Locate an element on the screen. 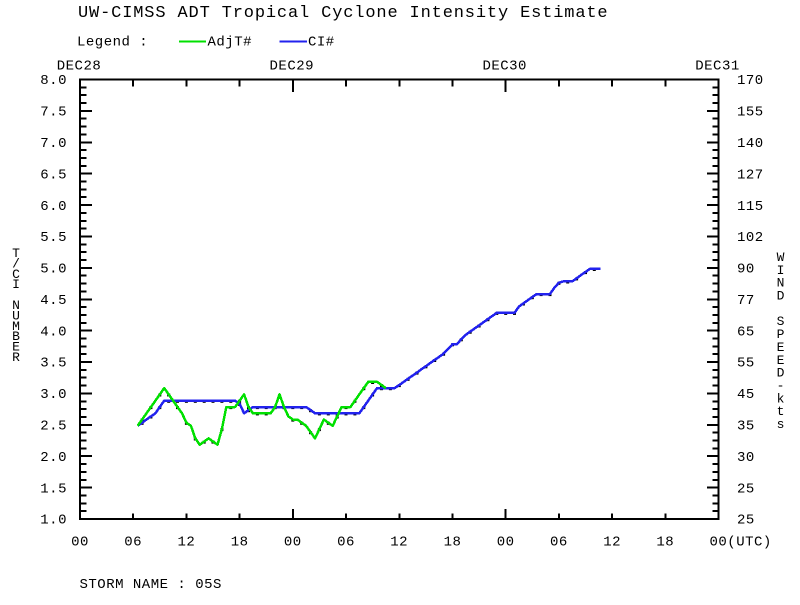 This screenshot has width=800, height=605. svg-text: 7.5 is located at coordinates (53, 113).